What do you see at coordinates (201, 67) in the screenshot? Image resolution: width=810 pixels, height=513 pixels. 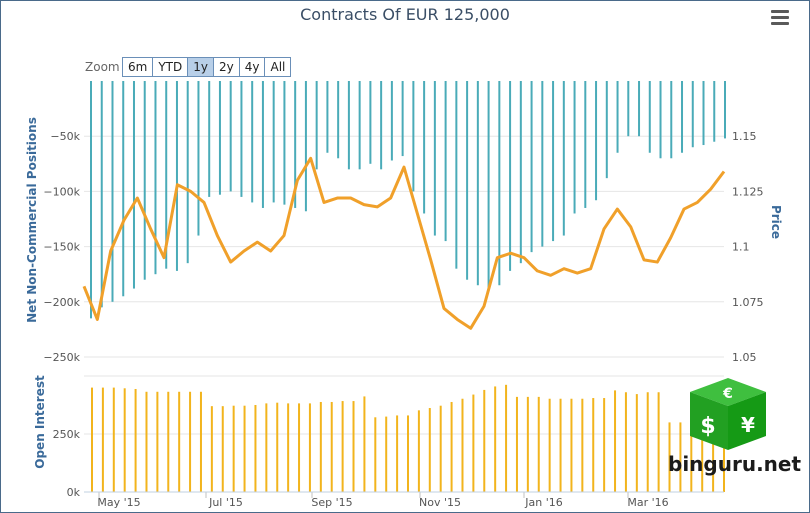 I see `zoom-1y-button: 1y` at bounding box center [201, 67].